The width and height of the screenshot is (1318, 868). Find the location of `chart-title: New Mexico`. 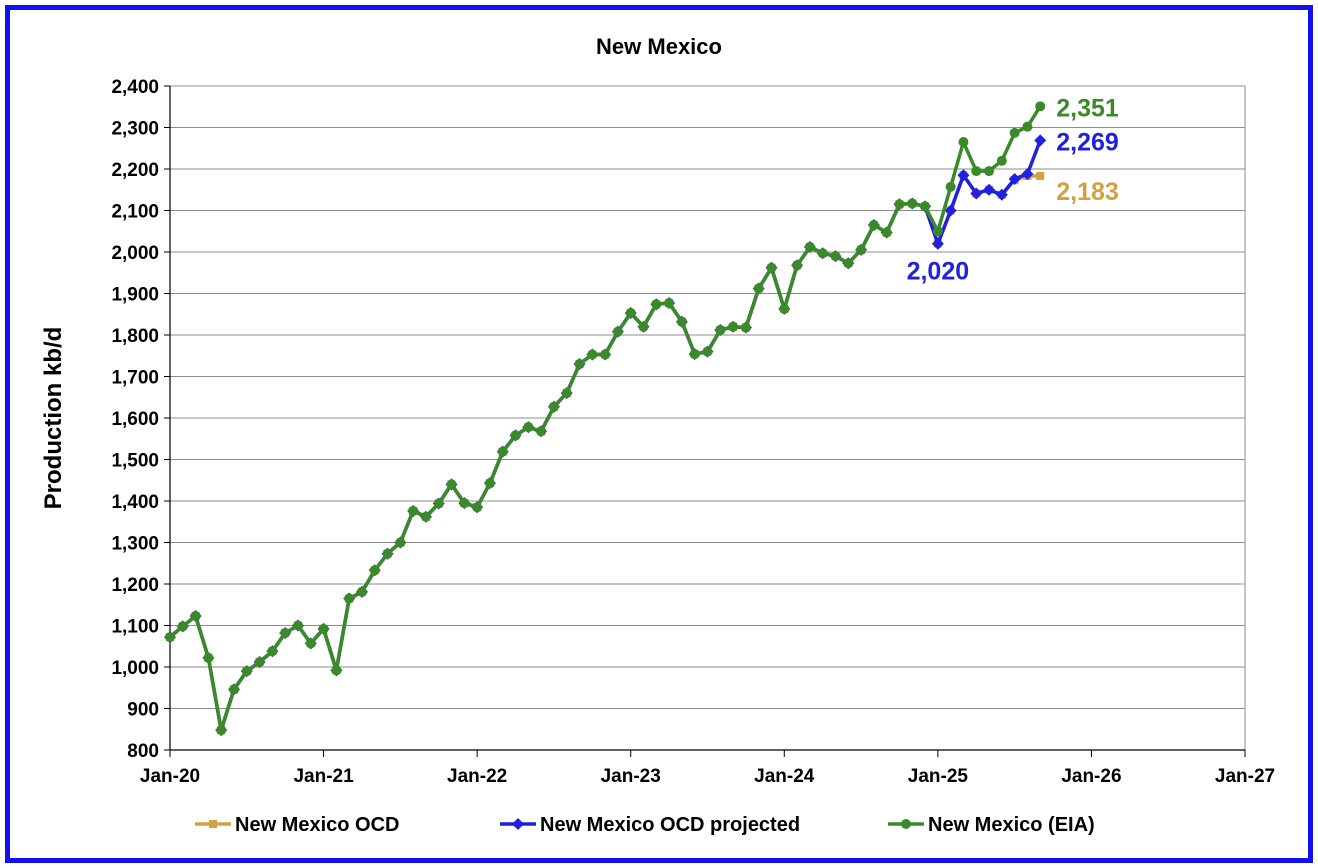

chart-title: New Mexico is located at coordinates (659, 46).